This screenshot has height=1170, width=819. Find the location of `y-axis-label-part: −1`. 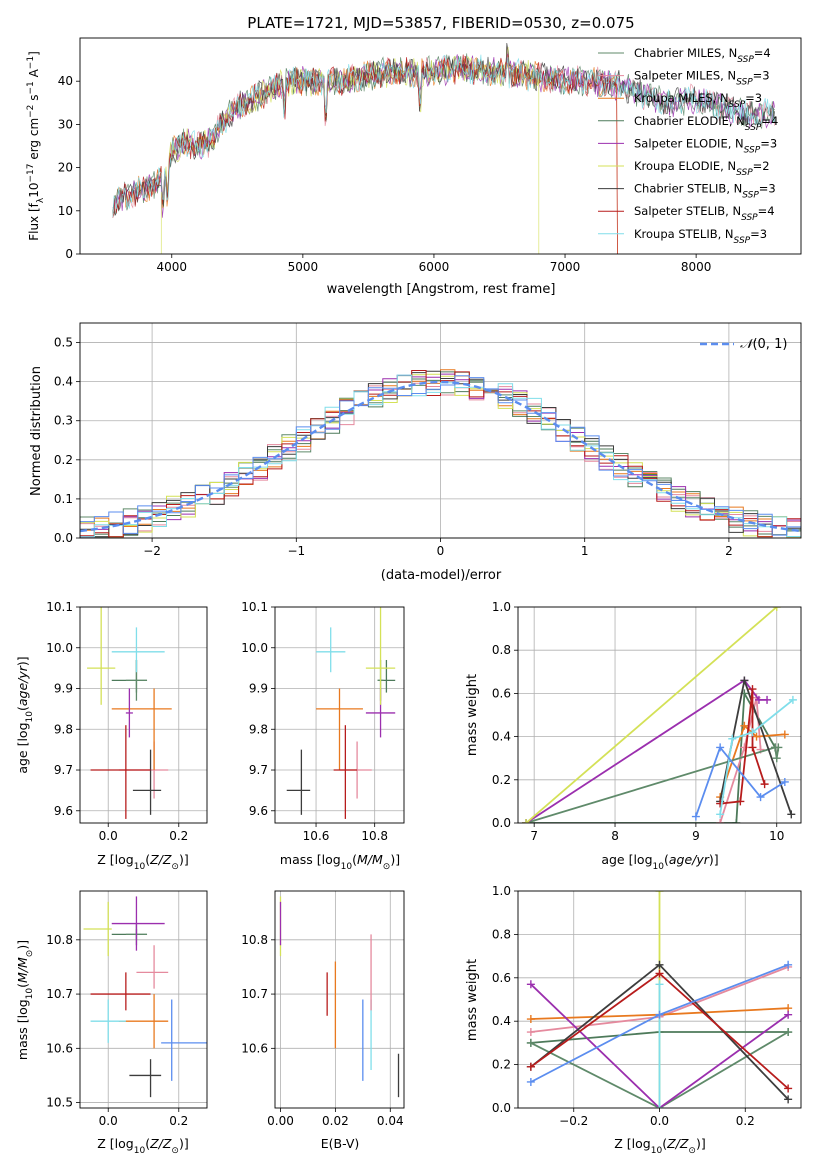

y-axis-label-part: −1 is located at coordinates (31, 62).